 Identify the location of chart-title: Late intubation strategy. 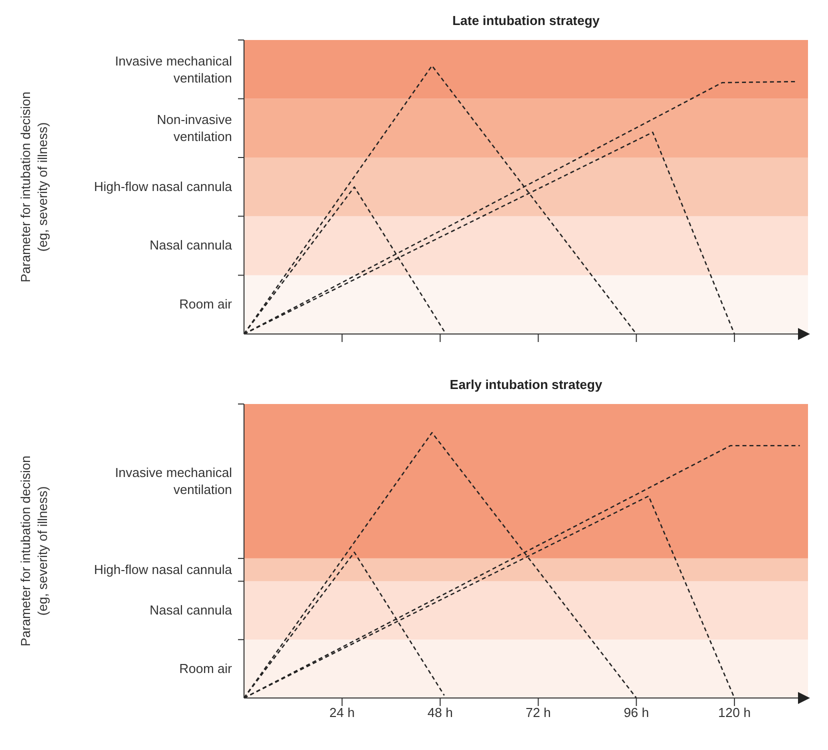
(526, 21).